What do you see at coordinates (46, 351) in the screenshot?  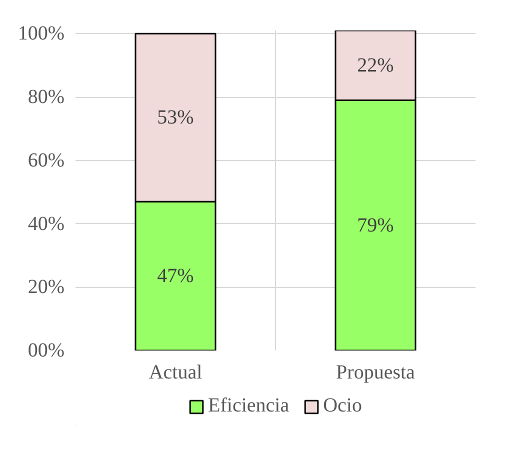 I see `y-tick-label: 00%` at bounding box center [46, 351].